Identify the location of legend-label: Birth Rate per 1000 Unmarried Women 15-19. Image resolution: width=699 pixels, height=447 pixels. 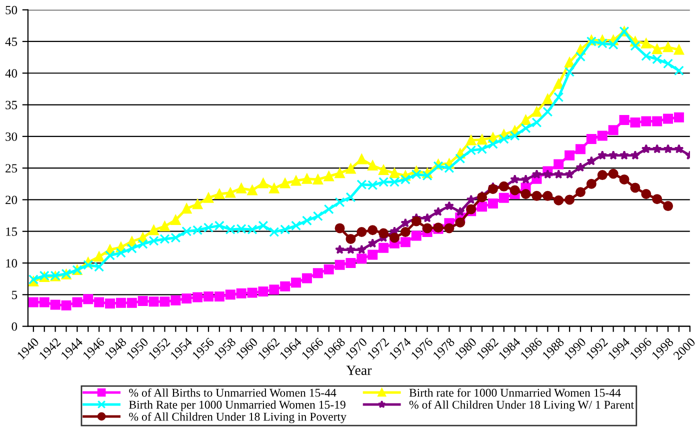
(237, 406).